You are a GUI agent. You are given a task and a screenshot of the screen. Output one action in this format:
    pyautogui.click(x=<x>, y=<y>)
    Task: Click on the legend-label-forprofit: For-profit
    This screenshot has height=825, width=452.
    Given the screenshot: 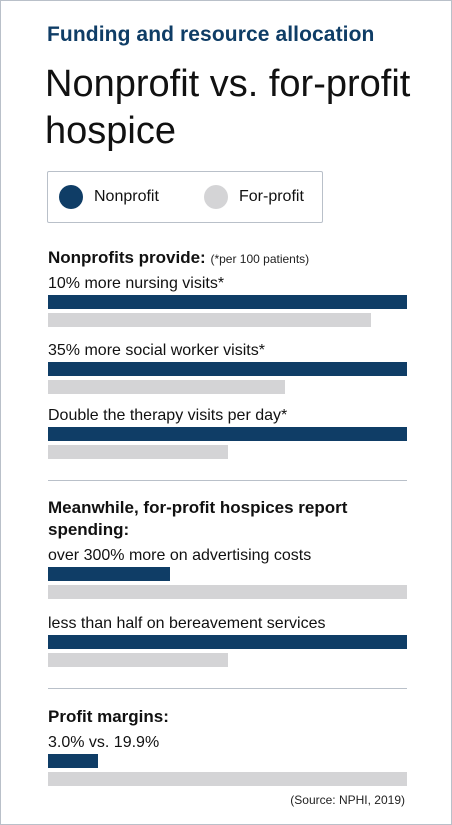 What is the action you would take?
    pyautogui.click(x=271, y=196)
    